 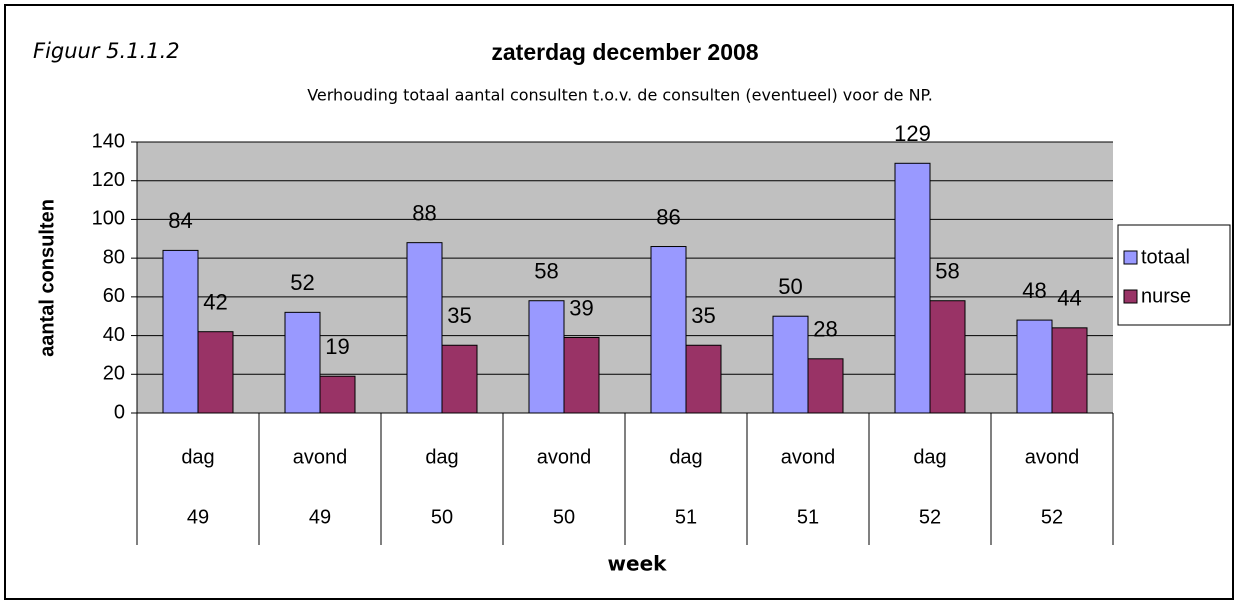 What do you see at coordinates (108, 180) in the screenshot?
I see `y-tick-label: 120` at bounding box center [108, 180].